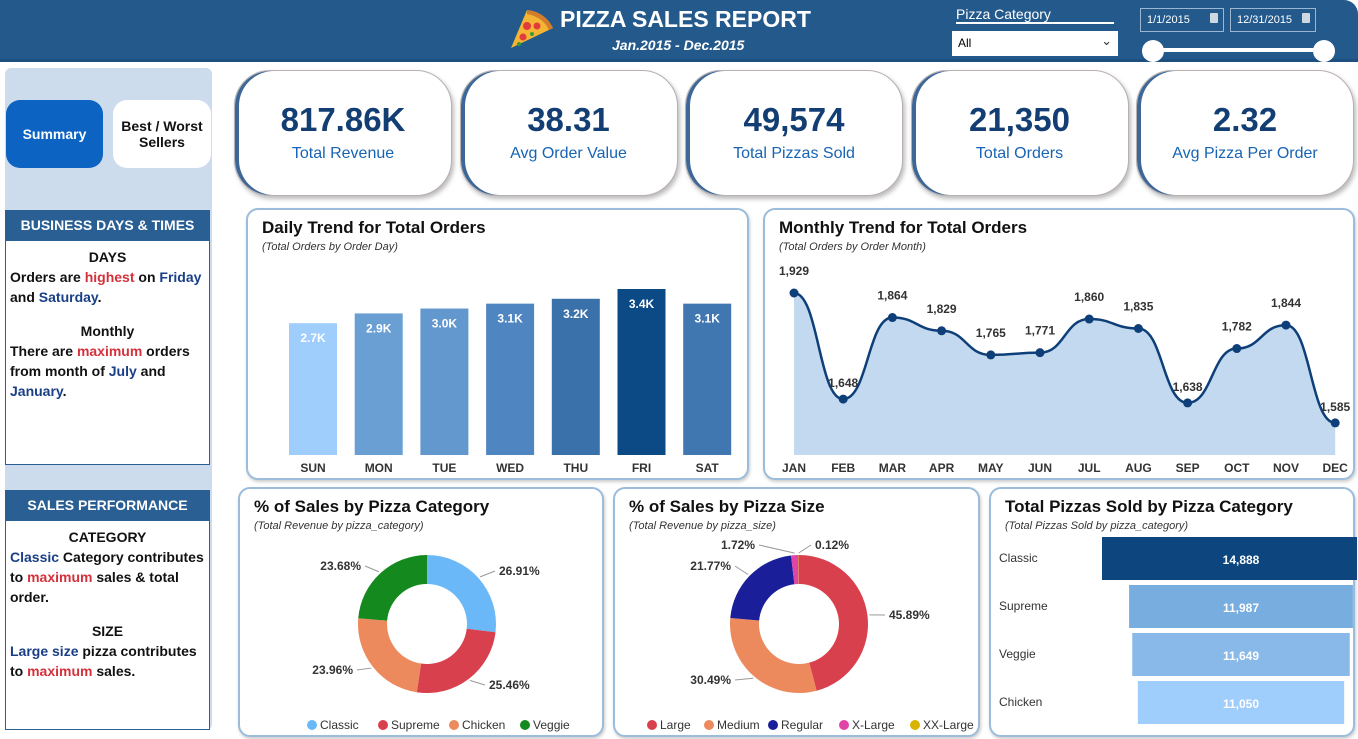  Describe the element at coordinates (456, 661) in the screenshot. I see `slice-supreme` at that location.